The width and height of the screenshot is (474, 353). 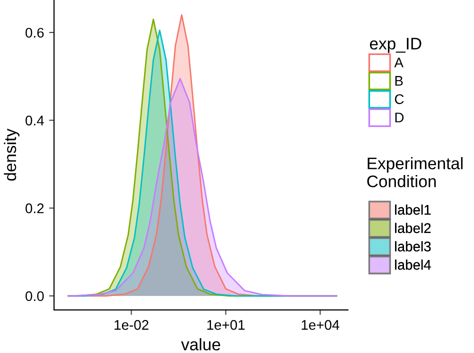 What do you see at coordinates (226, 325) in the screenshot?
I see `x-tick-label: 1e+01` at bounding box center [226, 325].